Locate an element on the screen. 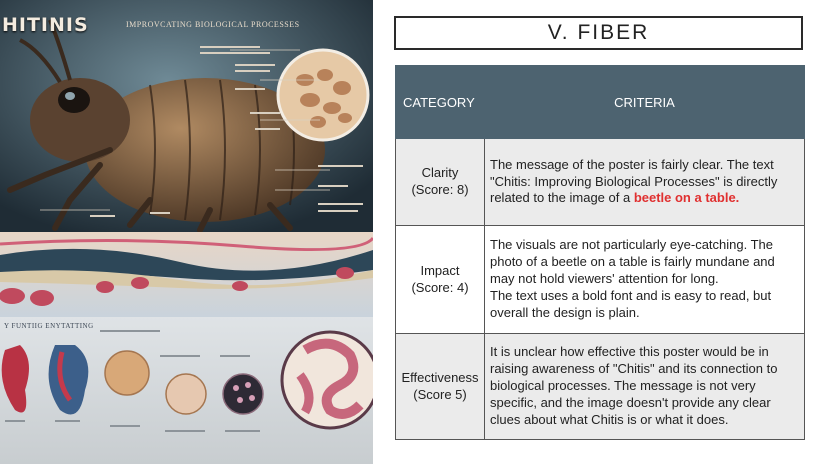 The width and height of the screenshot is (825, 464). section-title: V. FIBER is located at coordinates (598, 33).